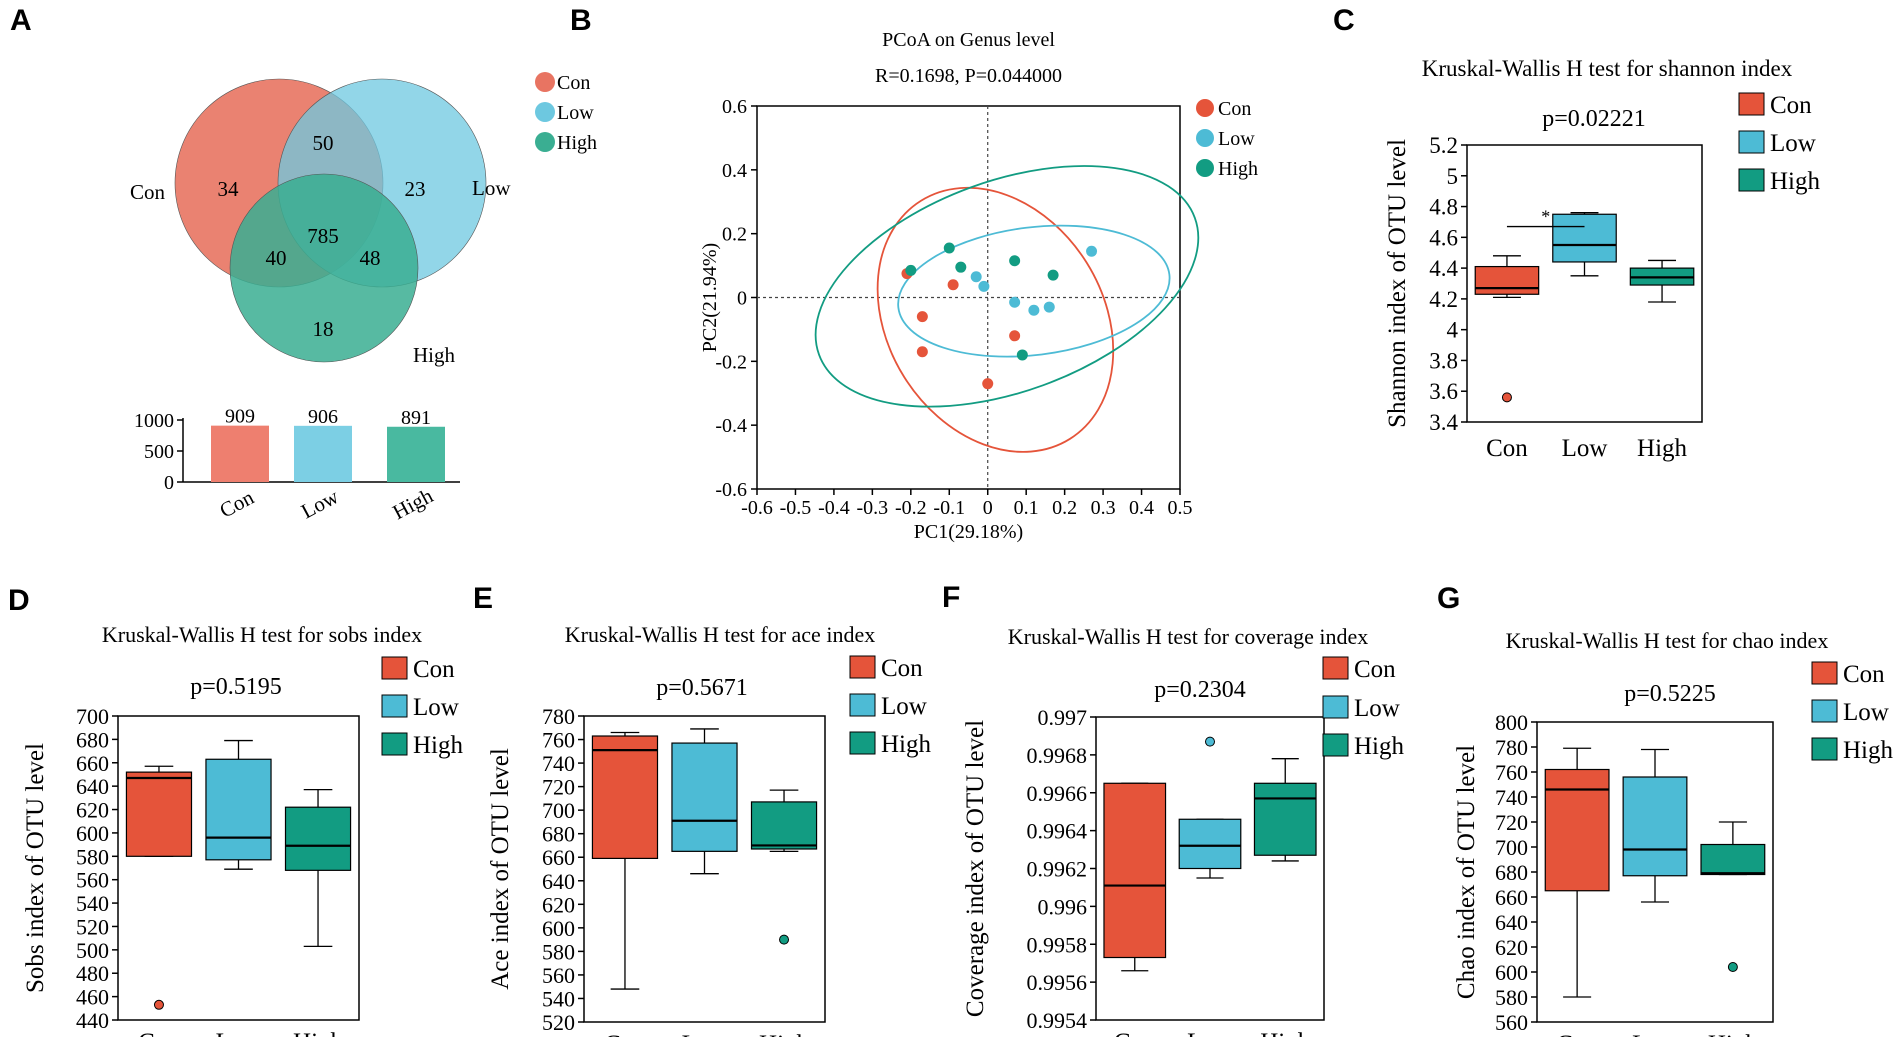 Image resolution: width=1901 pixels, height=1037 pixels. I want to click on box-legend-label-f-low: Low, so click(1377, 708).